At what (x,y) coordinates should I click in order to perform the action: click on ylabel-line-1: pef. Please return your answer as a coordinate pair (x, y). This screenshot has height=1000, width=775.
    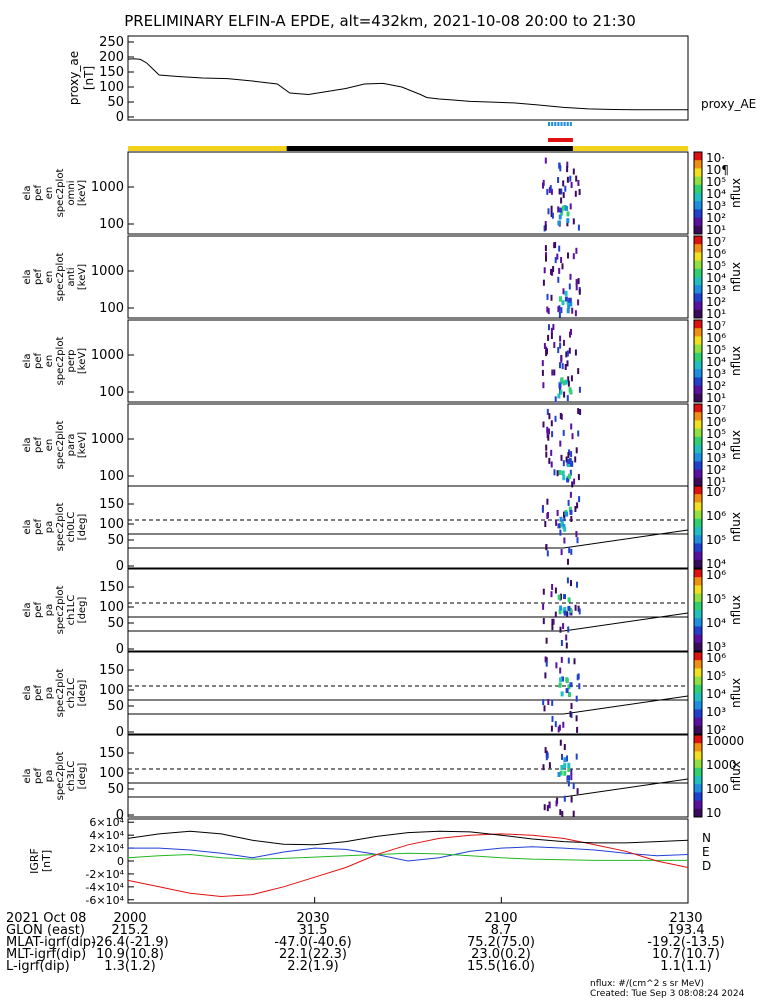
    Looking at the image, I should click on (38, 277).